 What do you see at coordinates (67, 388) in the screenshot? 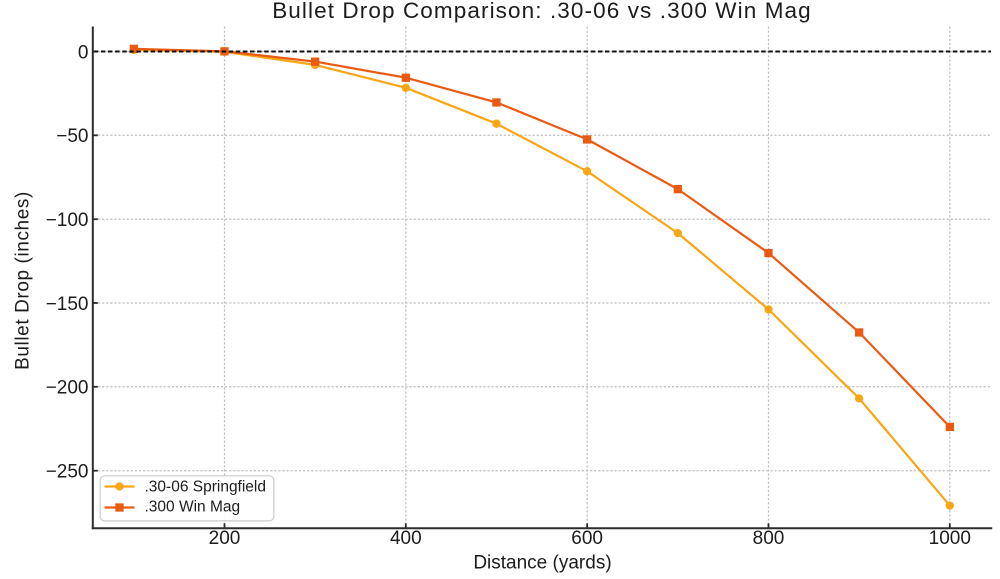
I see `svg-text: −200` at bounding box center [67, 388].